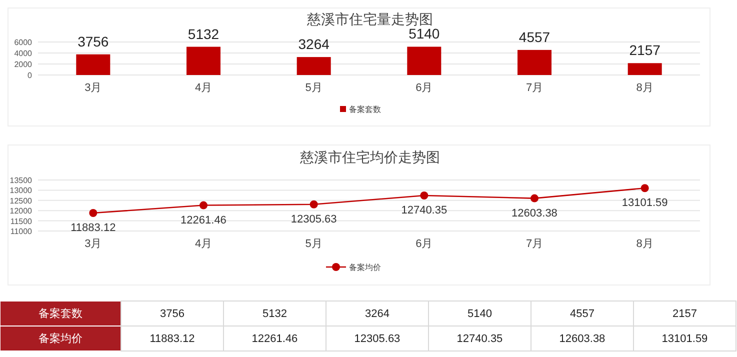 The image size is (737, 357). What do you see at coordinates (21, 180) in the screenshot?
I see `y-tick-label: 13500` at bounding box center [21, 180].